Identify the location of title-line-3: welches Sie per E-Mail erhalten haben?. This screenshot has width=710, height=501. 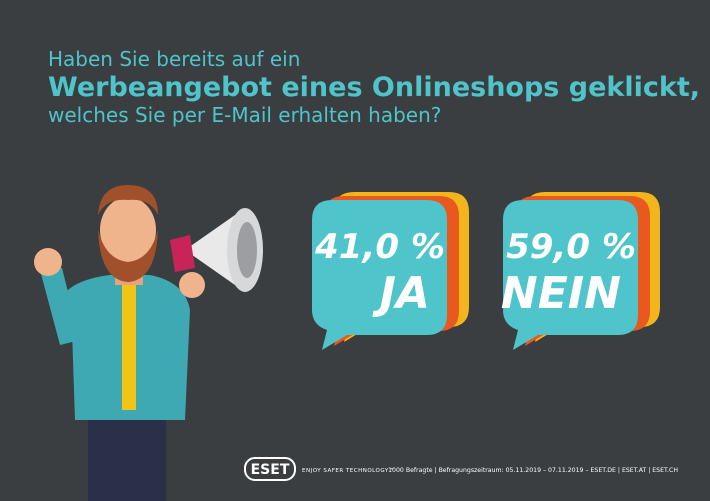
(244, 115).